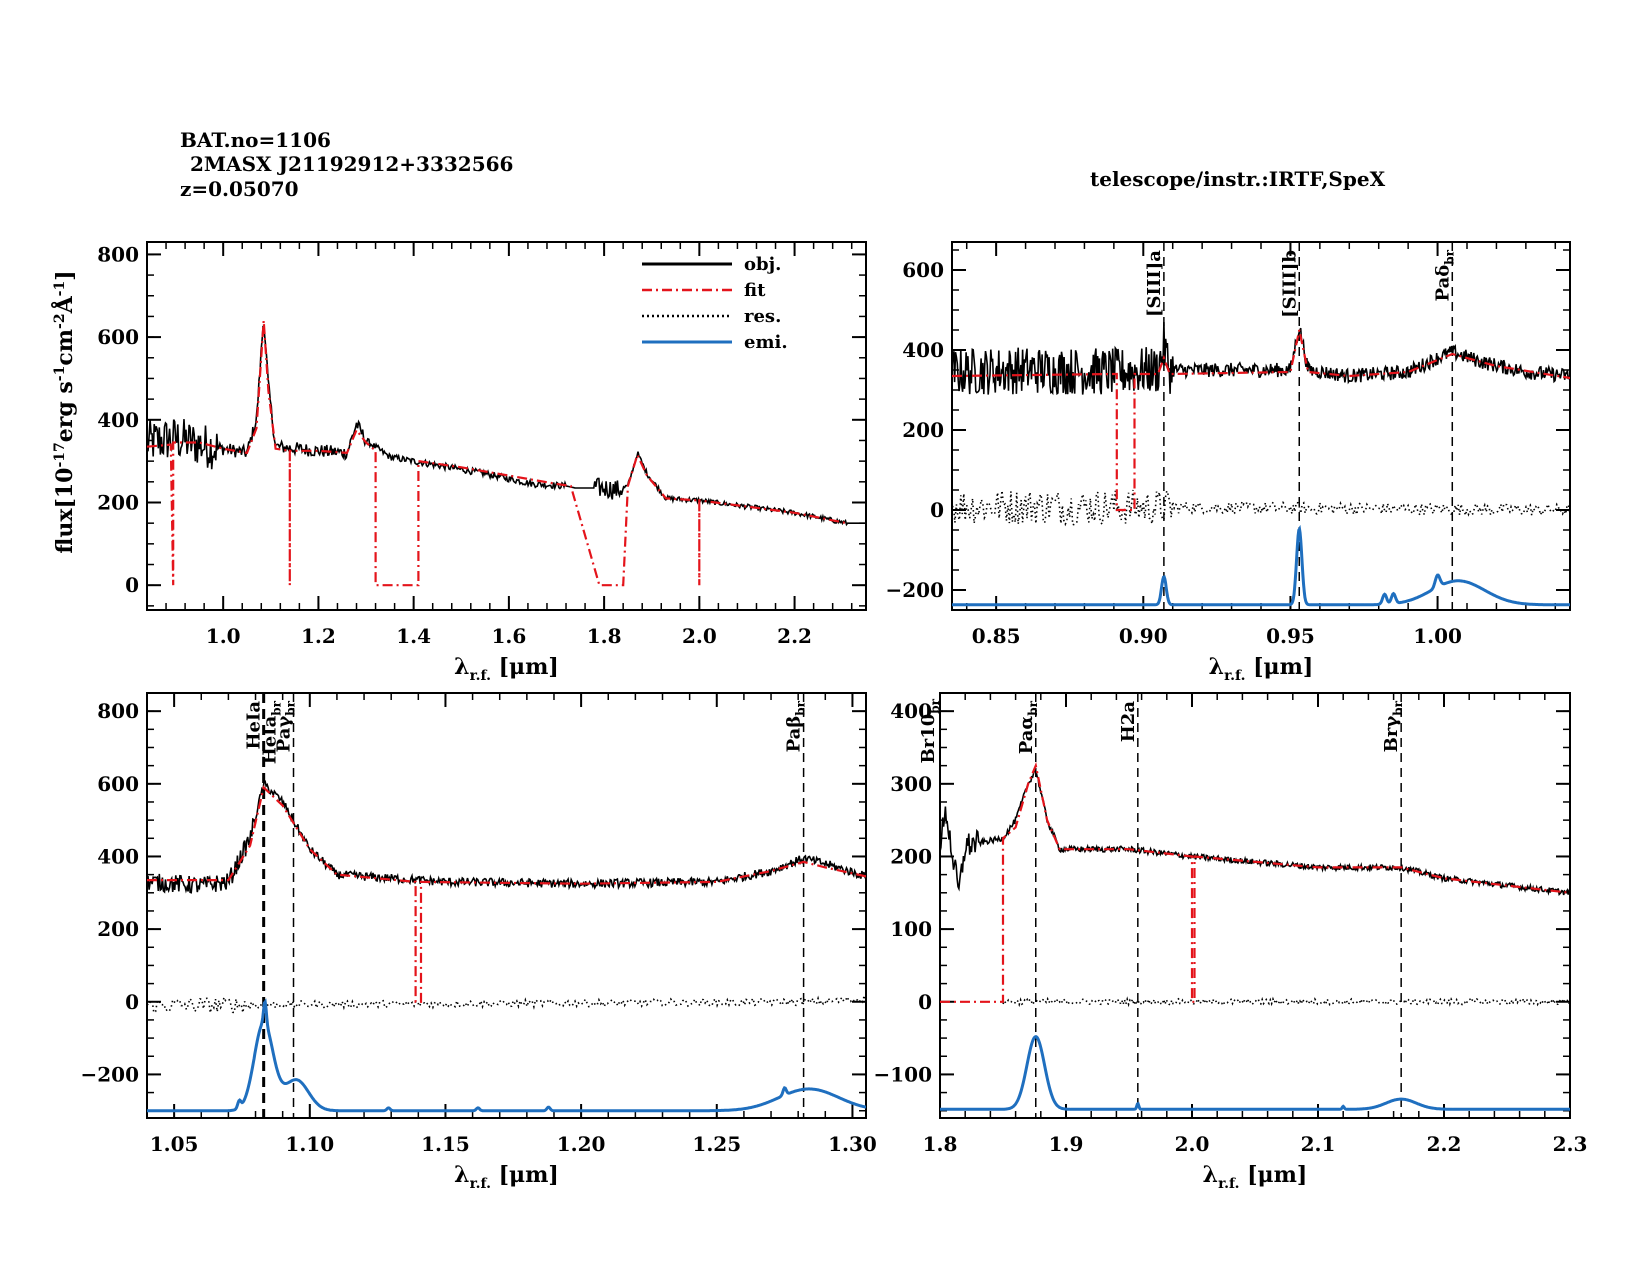 The image size is (1650, 1275). What do you see at coordinates (762, 316) in the screenshot?
I see `legend-label: res.` at bounding box center [762, 316].